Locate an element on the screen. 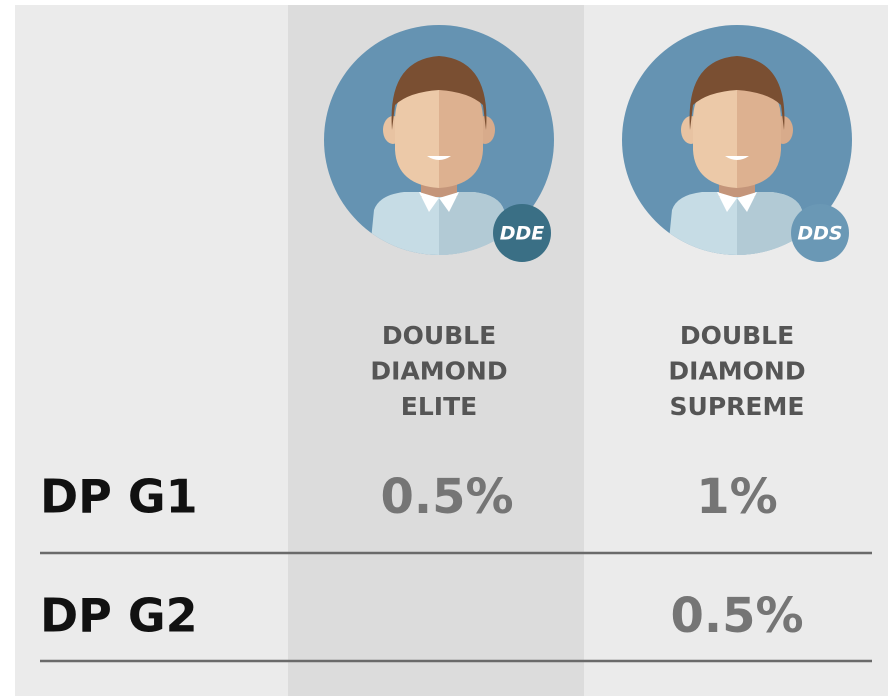 The width and height of the screenshot is (888, 696). badge-label: DDE is located at coordinates (522, 234).